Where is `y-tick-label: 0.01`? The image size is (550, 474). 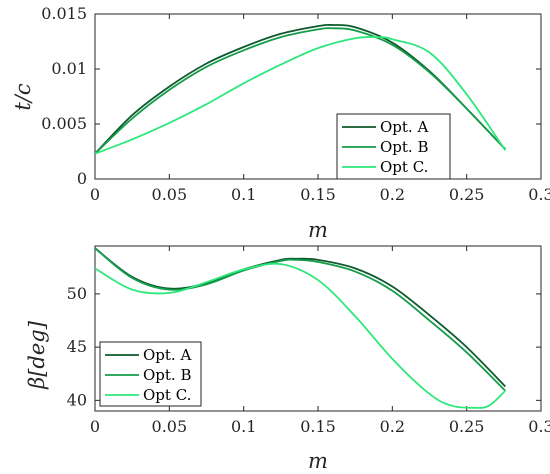 y-tick-label: 0.01 is located at coordinates (69, 68).